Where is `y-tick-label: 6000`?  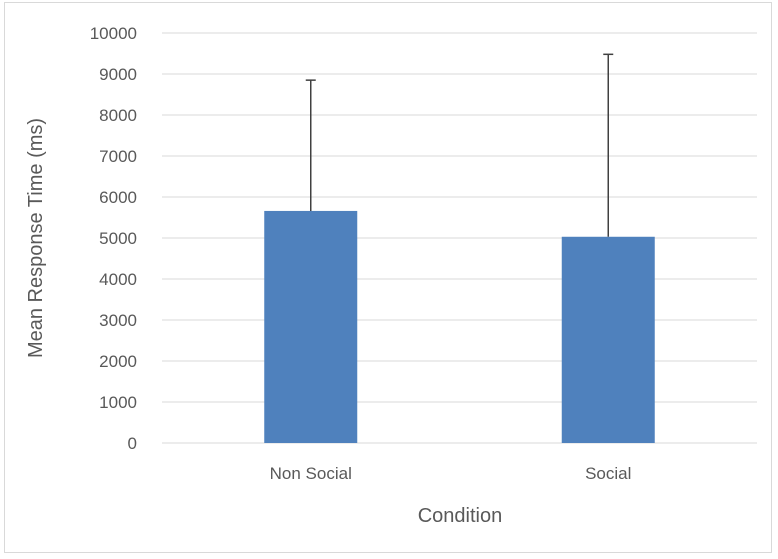 y-tick-label: 6000 is located at coordinates (118, 197).